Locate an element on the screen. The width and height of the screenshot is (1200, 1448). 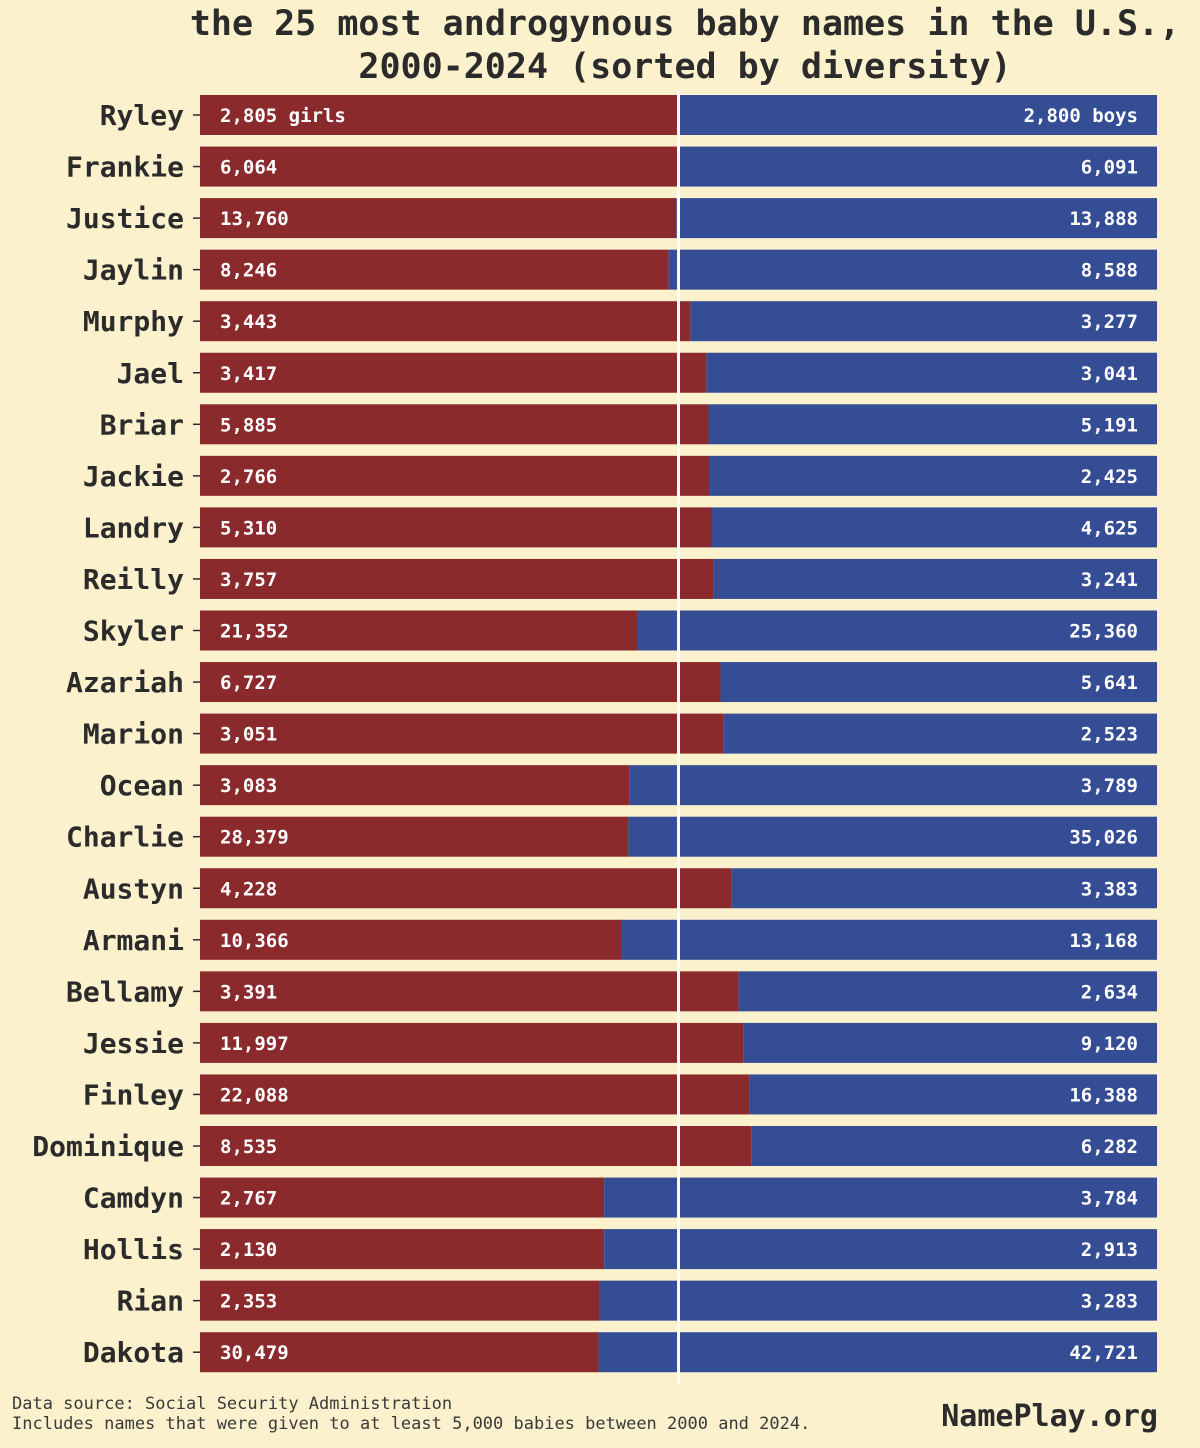
bar-girls-austyn is located at coordinates (466, 888).